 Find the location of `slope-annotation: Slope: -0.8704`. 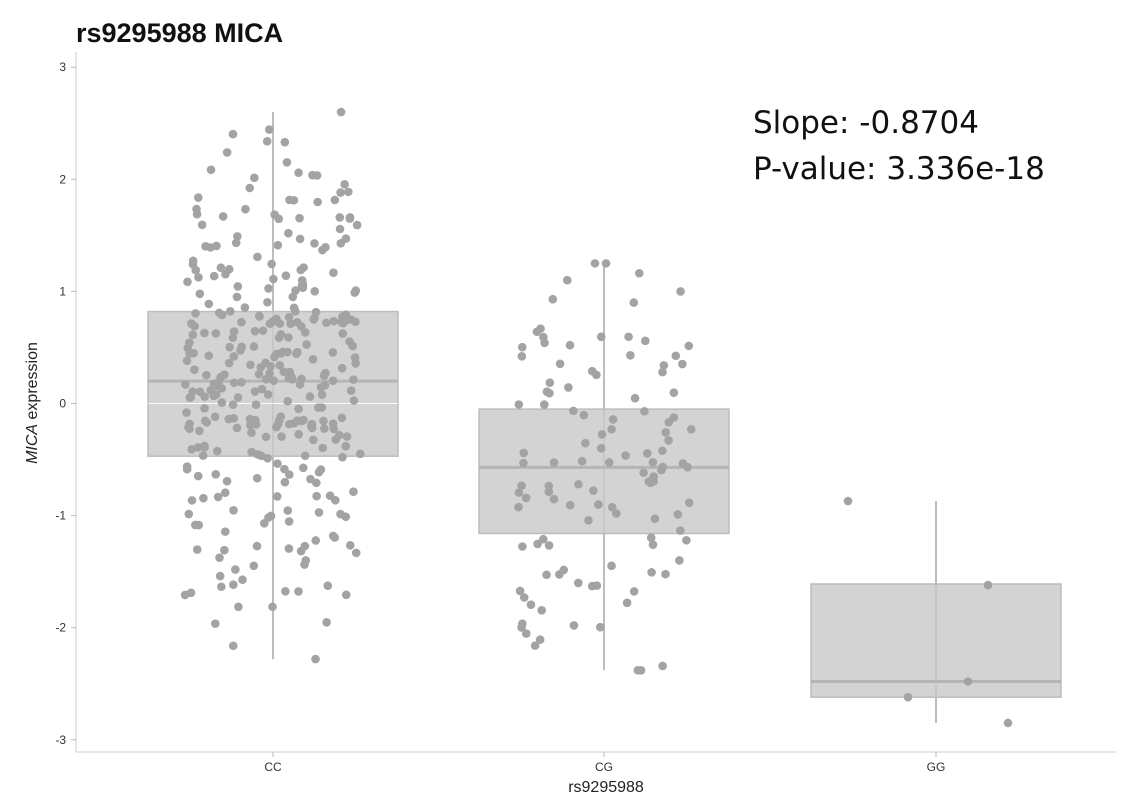

slope-annotation: Slope: -0.8704 is located at coordinates (866, 123).